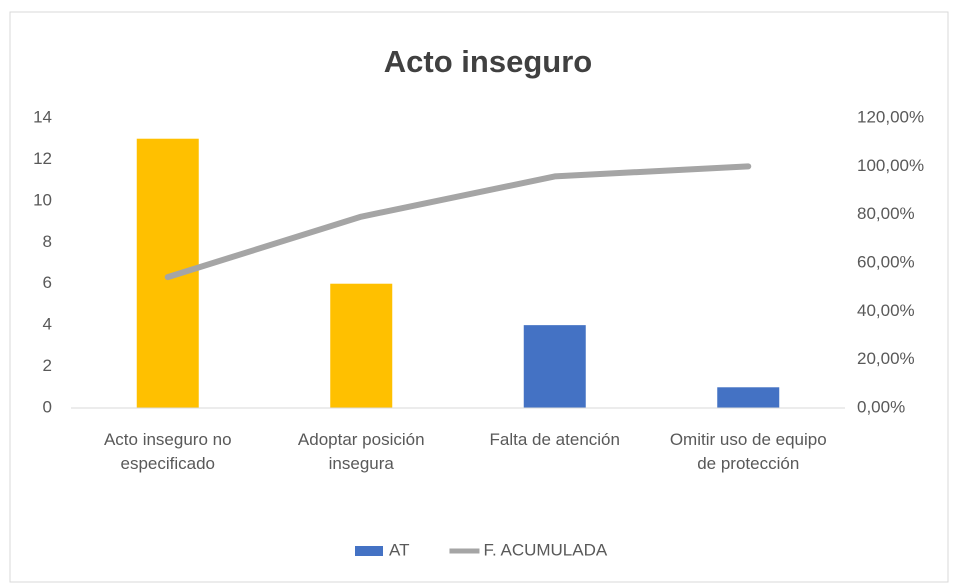 This screenshot has height=585, width=957. I want to click on x-tick-label: Omitir uso de equipo de protección, so click(748, 451).